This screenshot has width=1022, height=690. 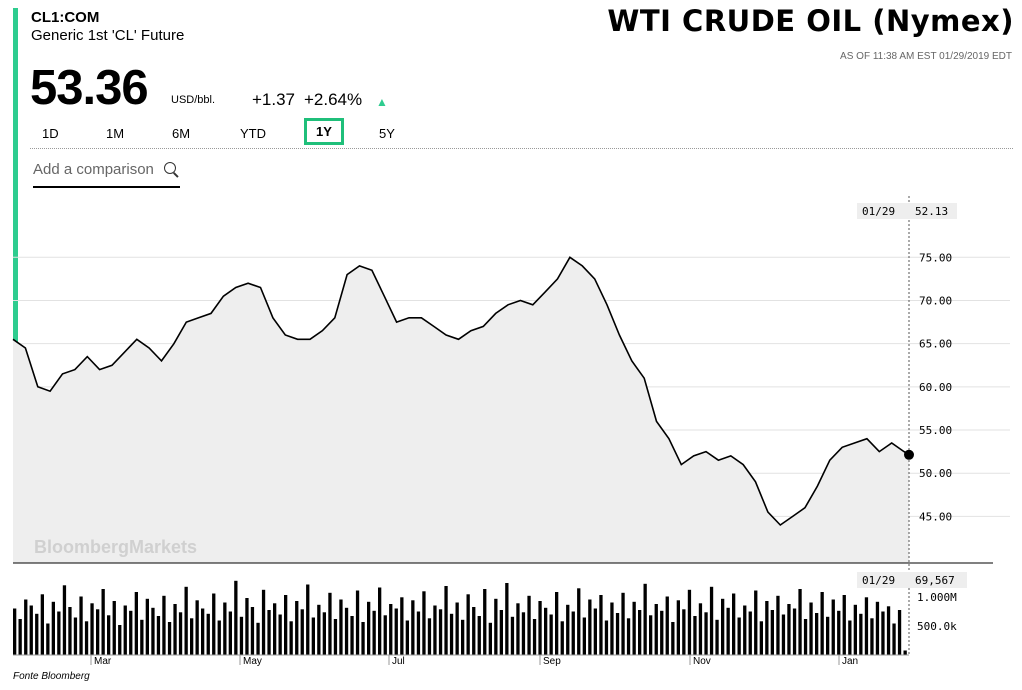 I want to click on search-icon, so click(x=170, y=168).